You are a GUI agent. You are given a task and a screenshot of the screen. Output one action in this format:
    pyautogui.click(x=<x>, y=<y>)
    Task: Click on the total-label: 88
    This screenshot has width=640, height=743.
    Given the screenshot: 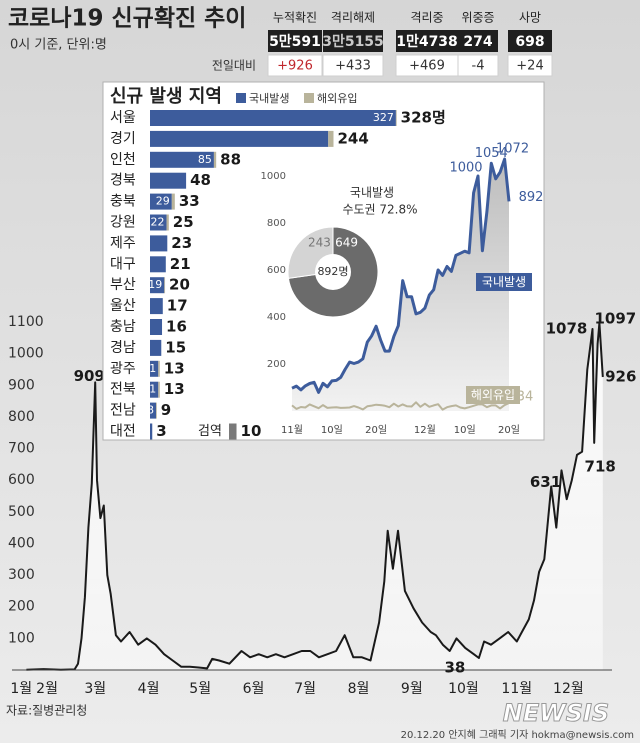 What is the action you would take?
    pyautogui.click(x=230, y=159)
    